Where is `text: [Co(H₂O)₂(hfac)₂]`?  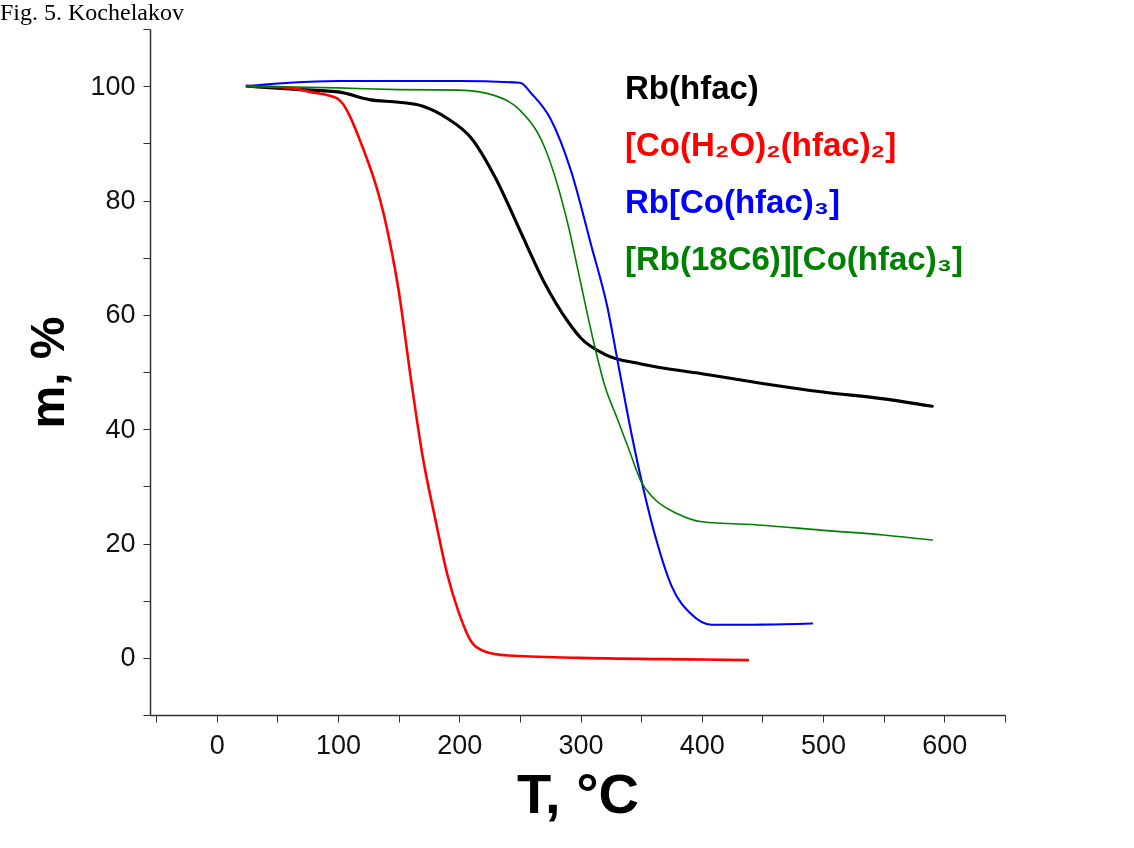 text: [Co(H₂O)₂(hfac)₂] is located at coordinates (761, 144).